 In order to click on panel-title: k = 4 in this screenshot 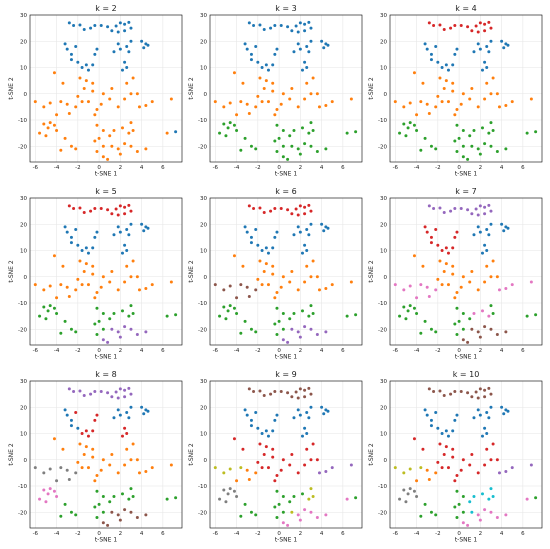, I will do `click(466, 8)`.